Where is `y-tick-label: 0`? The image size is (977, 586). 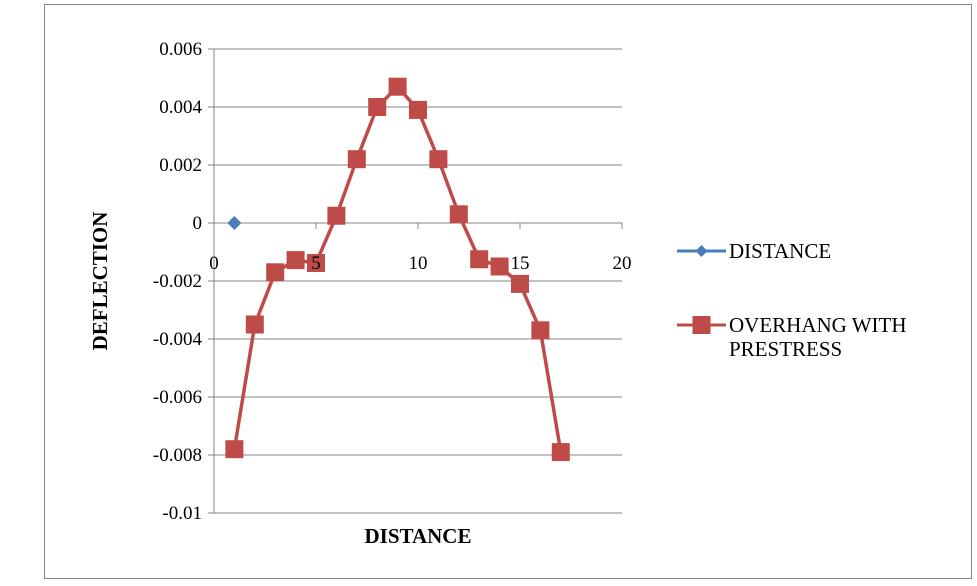
y-tick-label: 0 is located at coordinates (198, 223).